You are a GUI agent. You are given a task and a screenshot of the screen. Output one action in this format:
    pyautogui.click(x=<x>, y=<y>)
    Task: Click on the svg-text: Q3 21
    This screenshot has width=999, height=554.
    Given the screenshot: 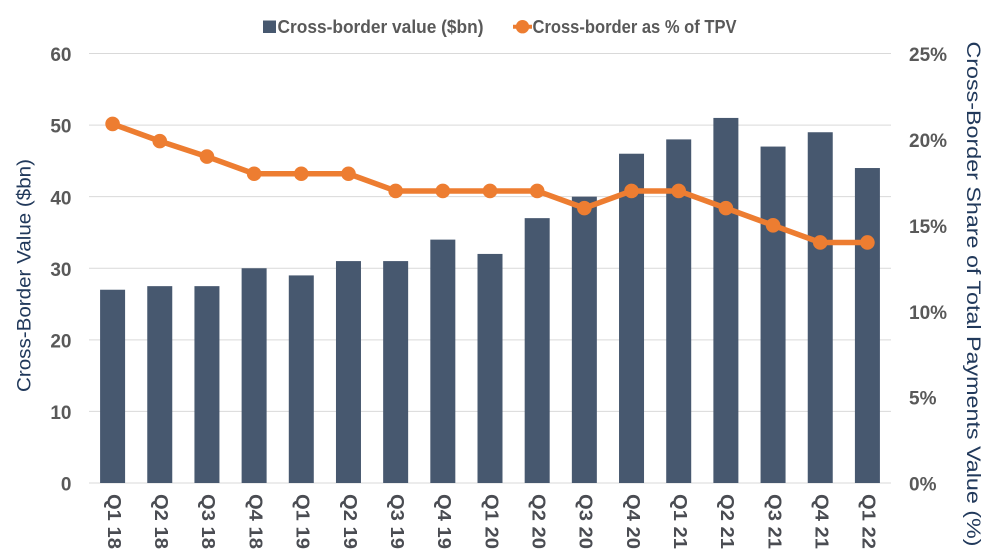 What is the action you would take?
    pyautogui.click(x=774, y=521)
    